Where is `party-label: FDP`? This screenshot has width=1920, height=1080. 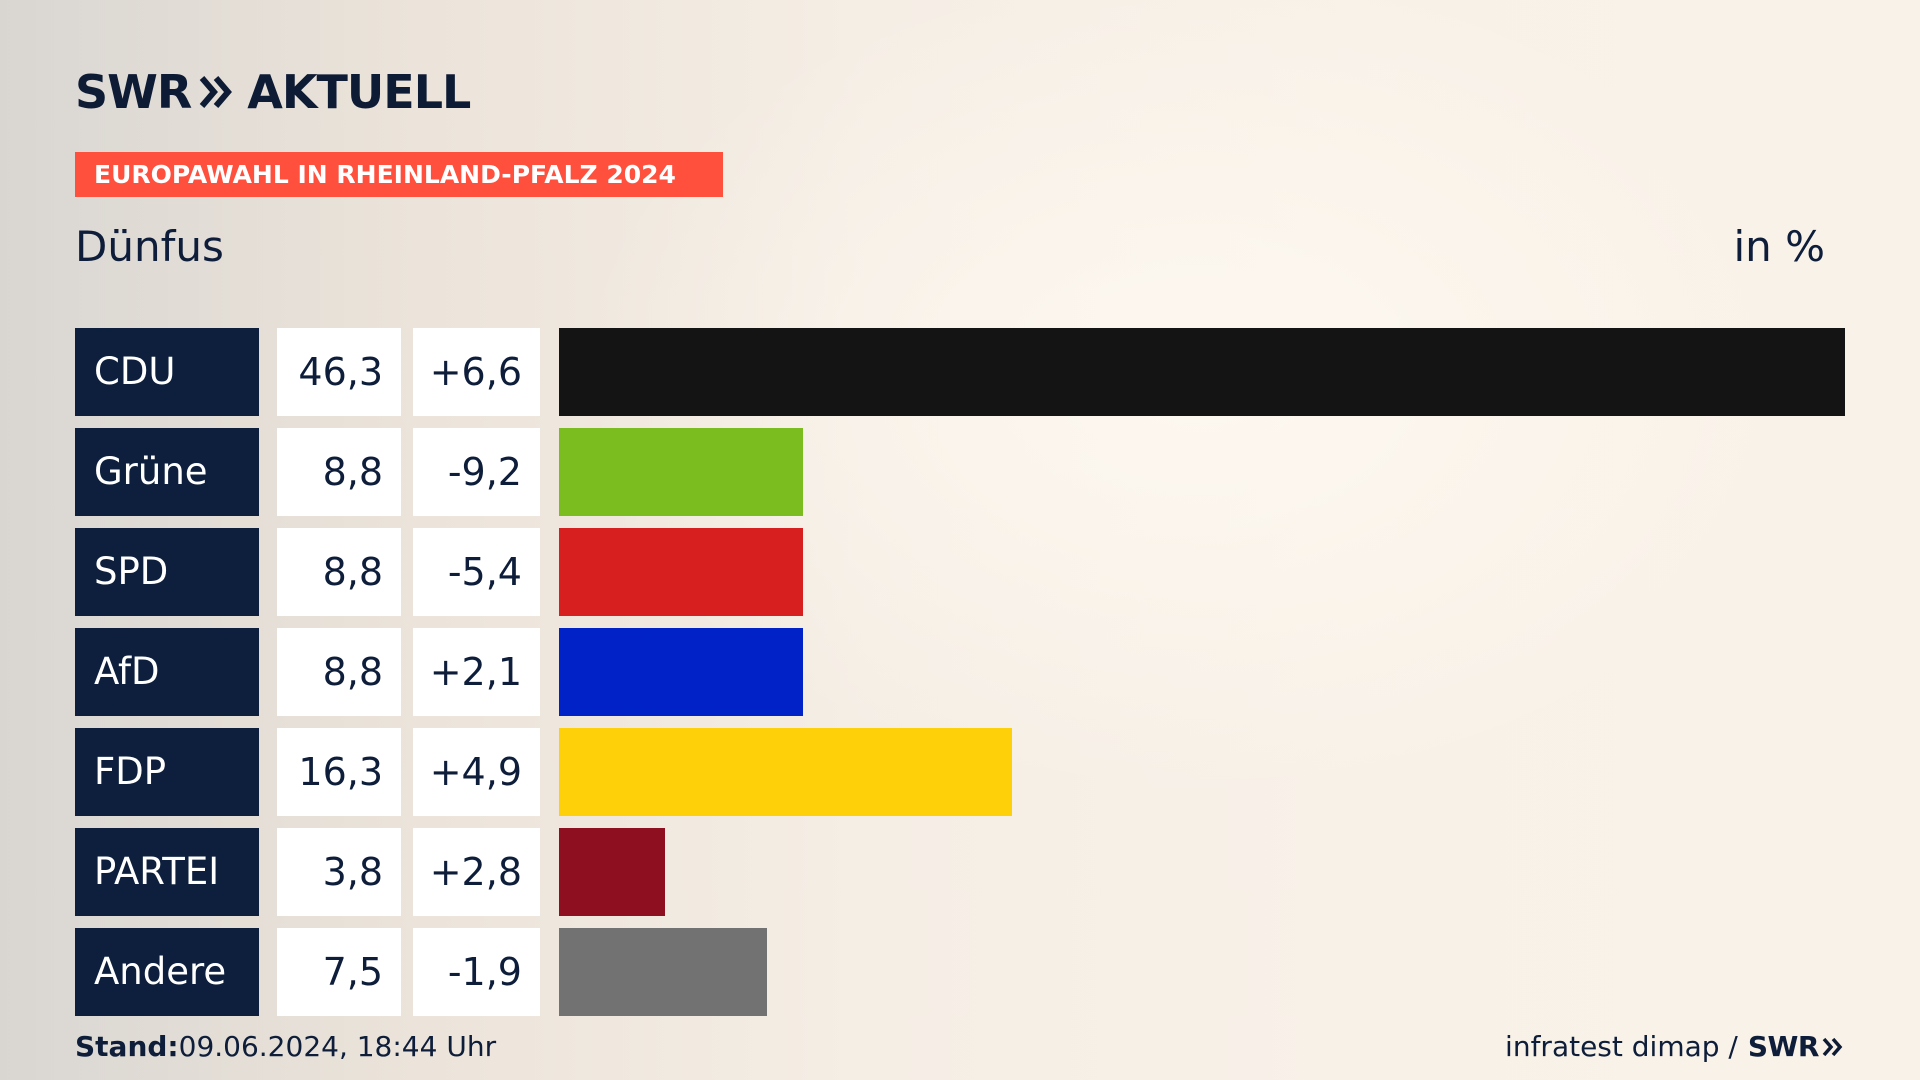
party-label: FDP is located at coordinates (167, 772).